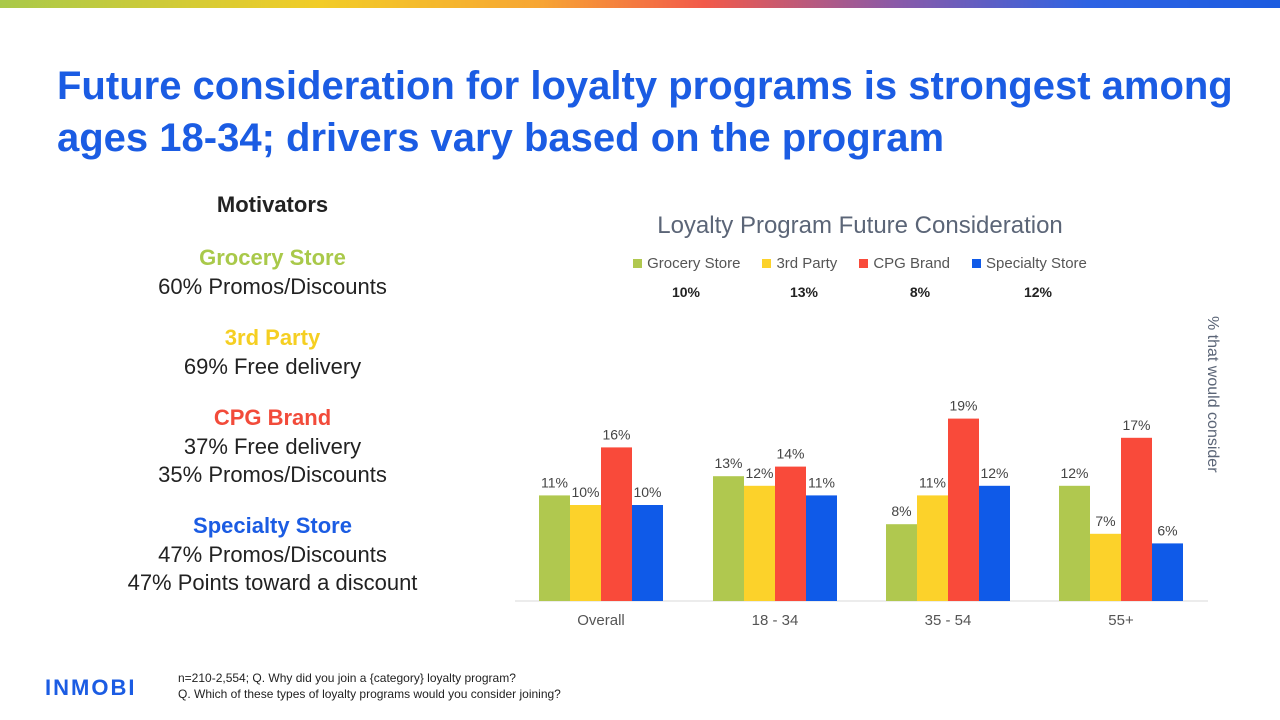 This screenshot has width=1280, height=720. Describe the element at coordinates (272, 525) in the screenshot. I see `motivator-name: Specialty Store` at that location.